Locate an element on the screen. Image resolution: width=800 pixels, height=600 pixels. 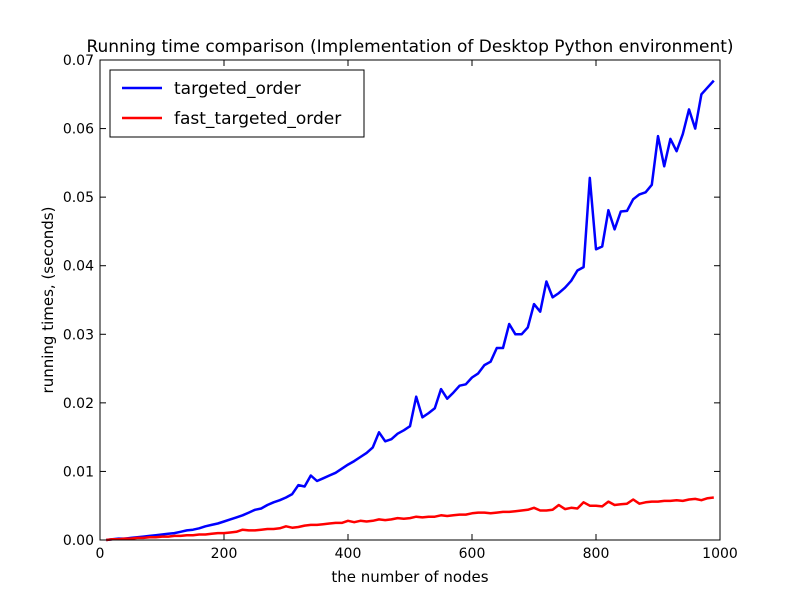
y-tick-label: 0.07 is located at coordinates (78, 61).